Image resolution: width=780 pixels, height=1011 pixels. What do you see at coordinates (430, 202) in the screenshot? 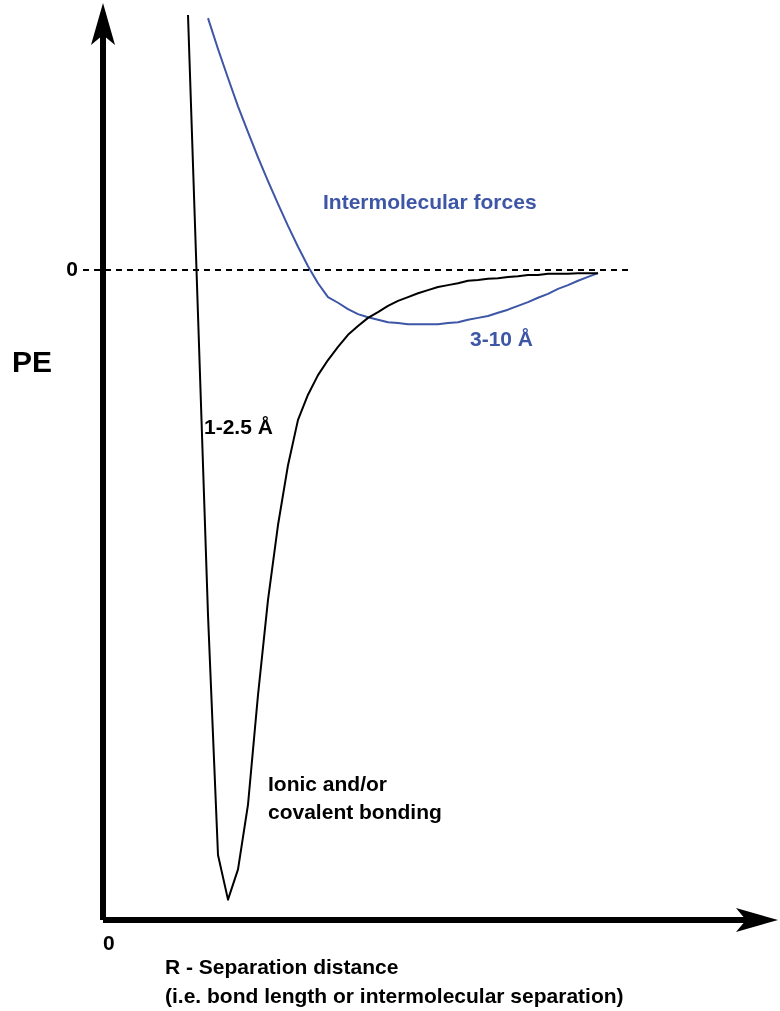
I see `series-label: Intermolecular forces` at bounding box center [430, 202].